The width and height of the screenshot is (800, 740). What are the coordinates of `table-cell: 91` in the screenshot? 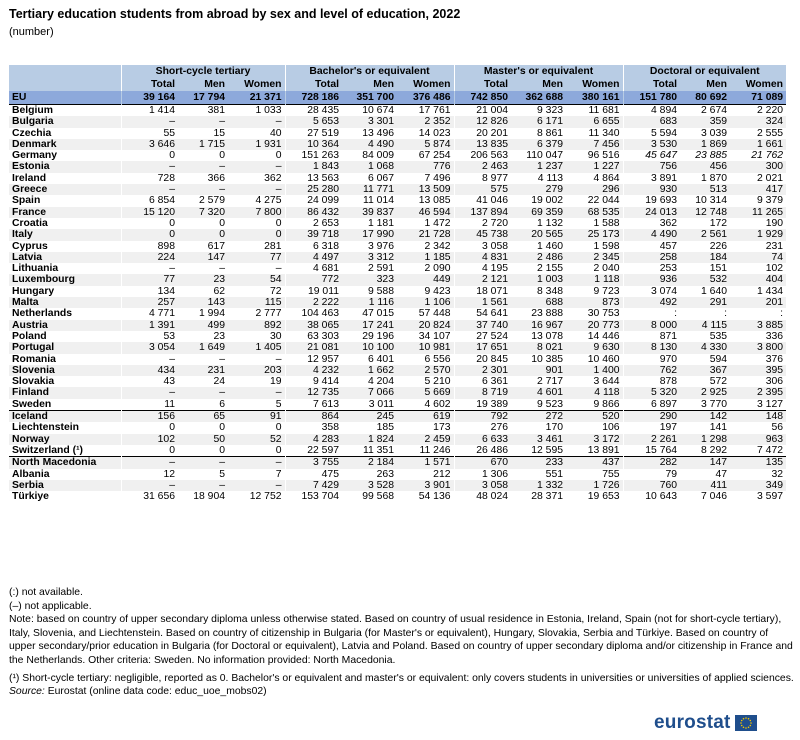 It's located at (256, 416).